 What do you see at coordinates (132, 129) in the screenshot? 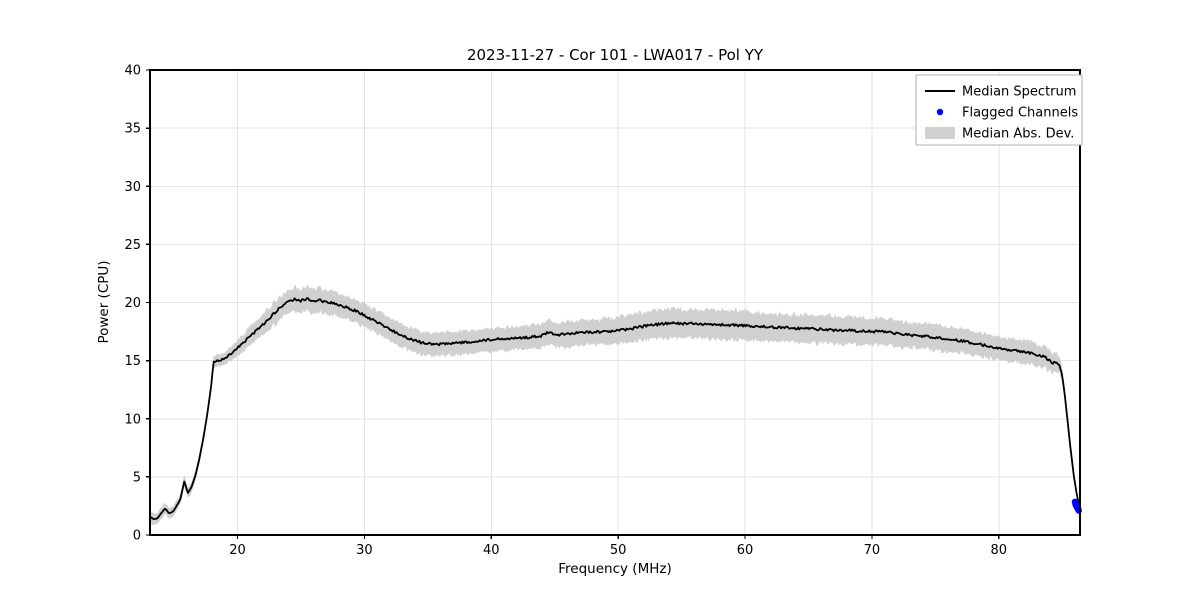
I see `y-tick-label: 35` at bounding box center [132, 129].